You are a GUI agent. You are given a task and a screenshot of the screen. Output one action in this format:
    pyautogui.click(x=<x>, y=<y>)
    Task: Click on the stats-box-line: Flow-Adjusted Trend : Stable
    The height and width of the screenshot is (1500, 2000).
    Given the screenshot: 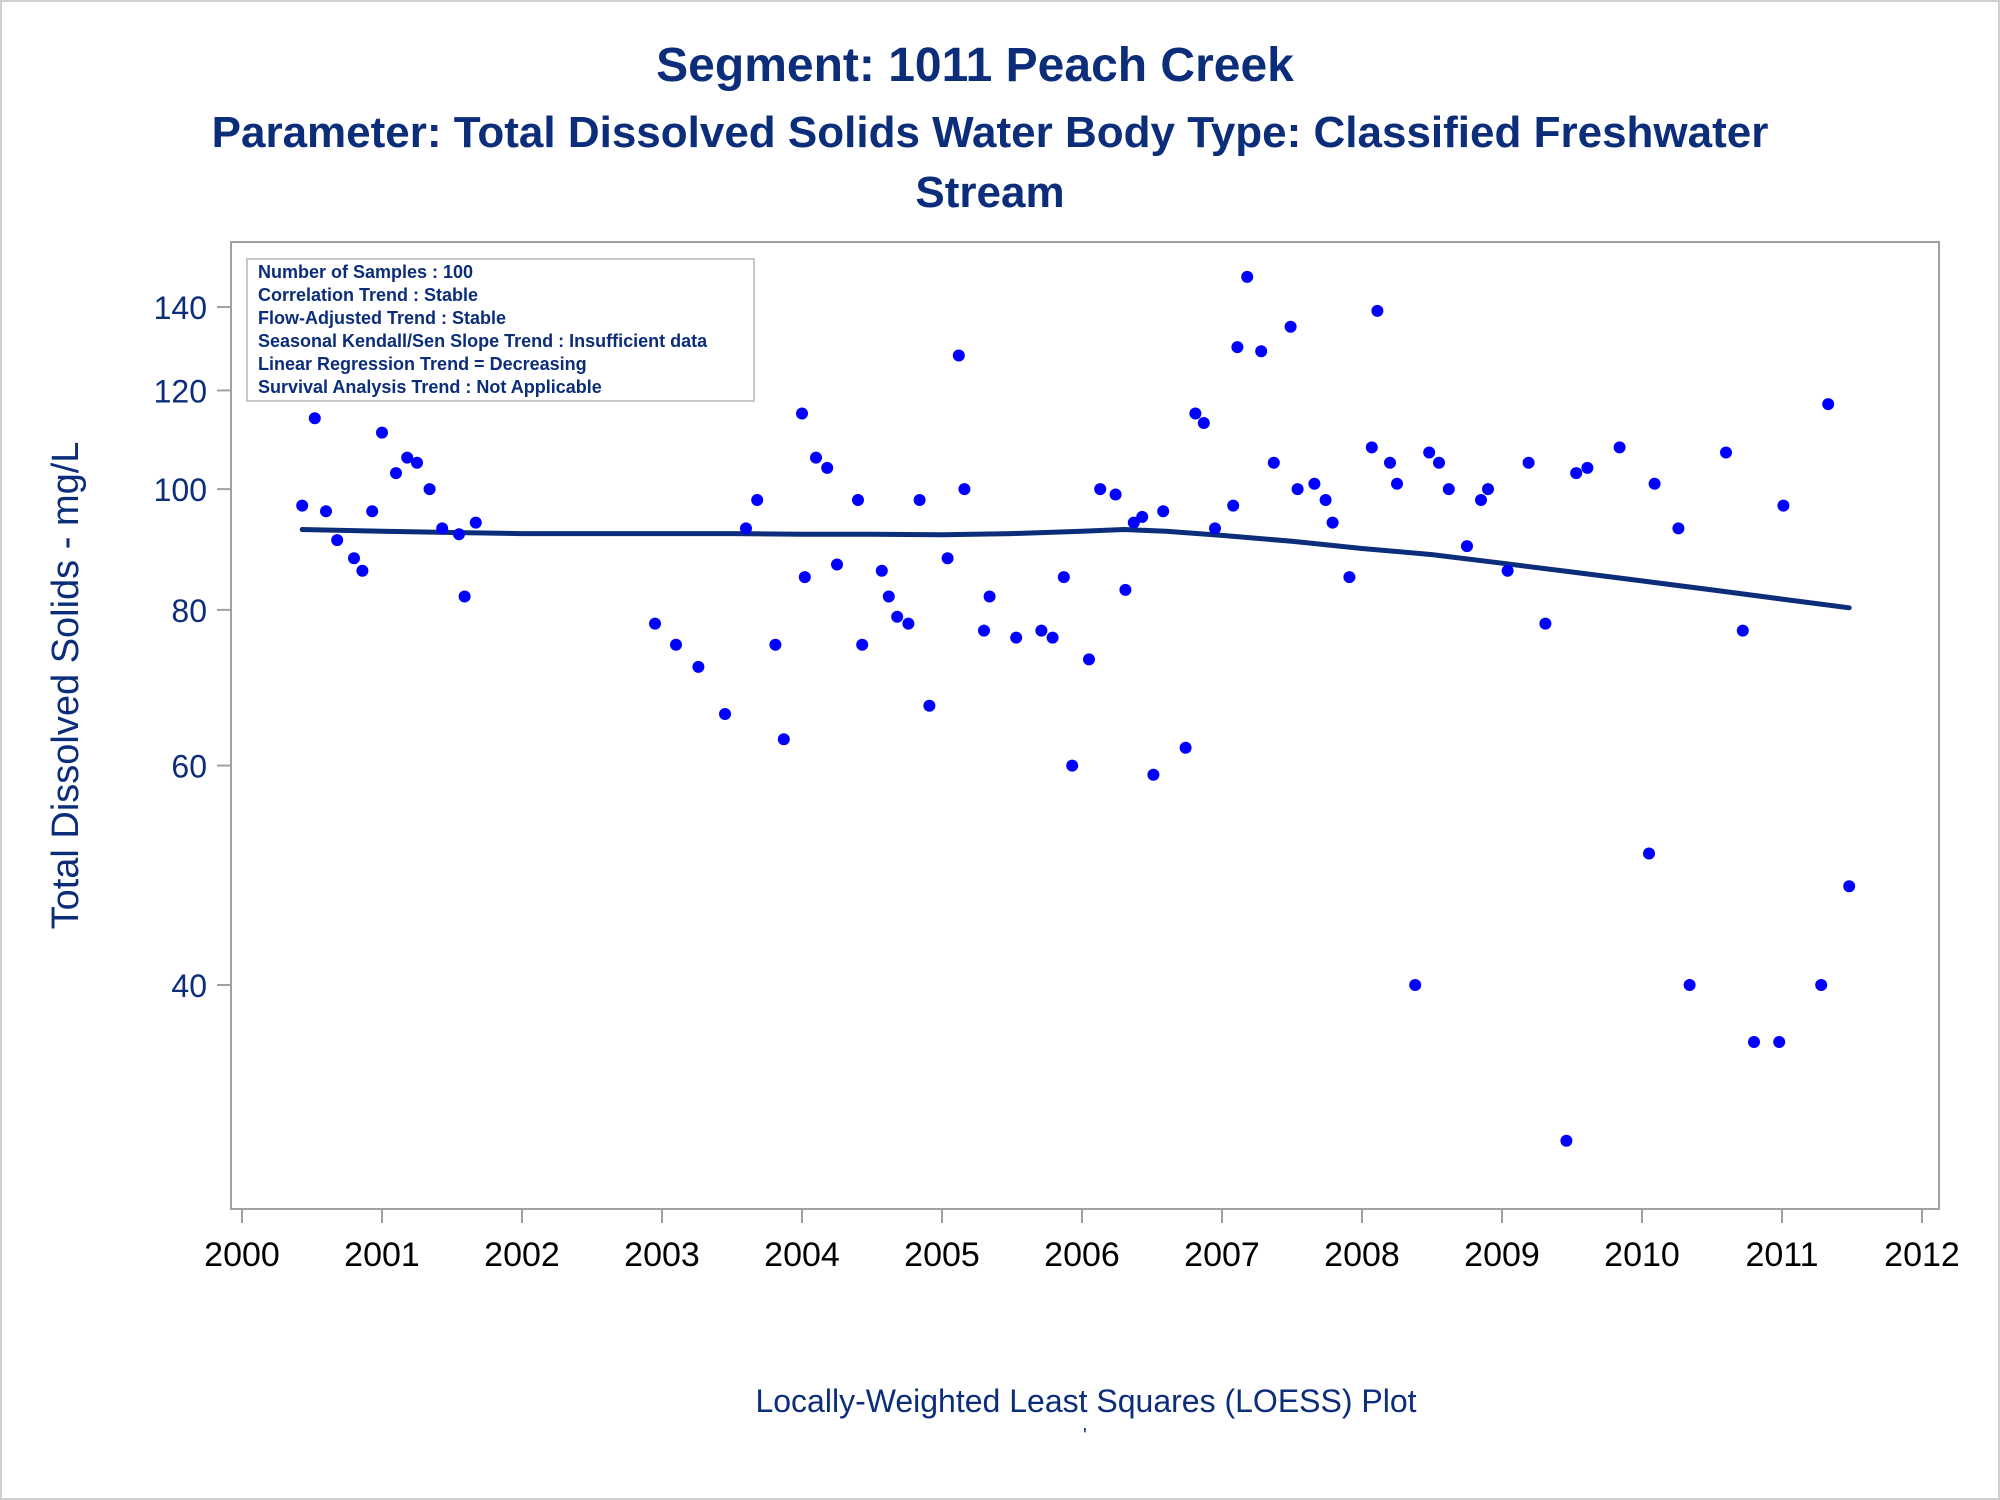 What is the action you would take?
    pyautogui.click(x=382, y=318)
    